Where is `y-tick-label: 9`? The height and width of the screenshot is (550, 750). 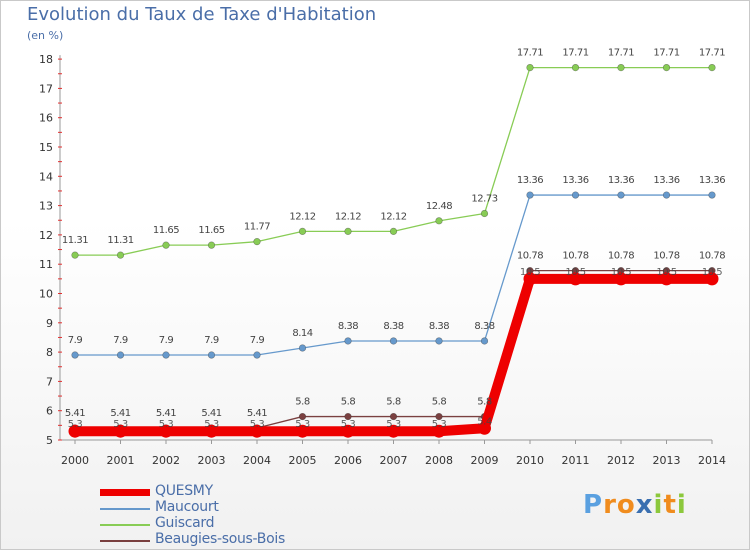
y-tick-label: 9 is located at coordinates (49, 323).